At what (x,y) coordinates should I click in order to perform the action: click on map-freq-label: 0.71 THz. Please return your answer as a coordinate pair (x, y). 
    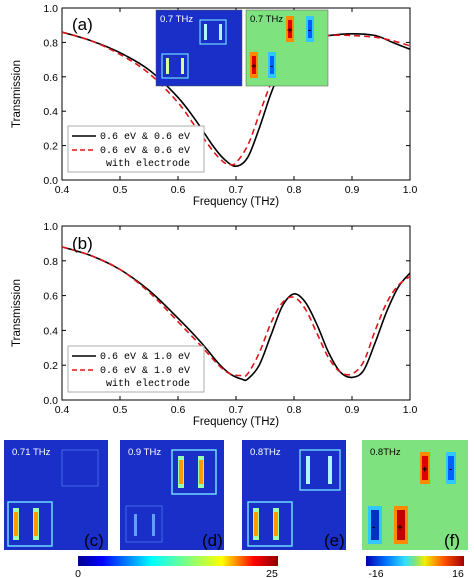
    Looking at the image, I should click on (31, 452).